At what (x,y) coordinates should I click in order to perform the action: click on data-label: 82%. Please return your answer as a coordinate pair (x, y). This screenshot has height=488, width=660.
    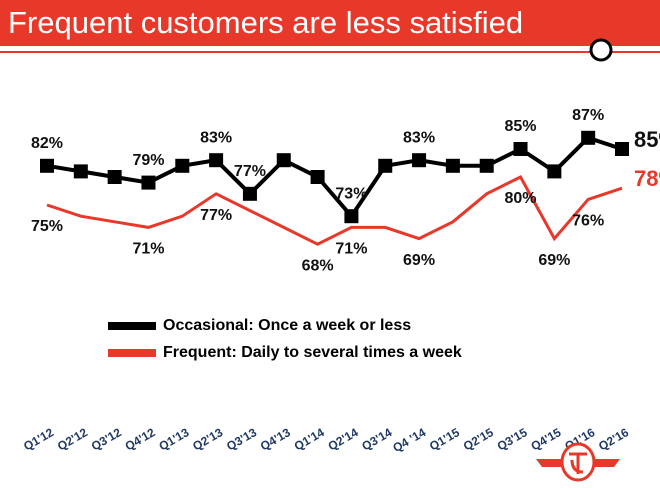
    Looking at the image, I should click on (47, 143).